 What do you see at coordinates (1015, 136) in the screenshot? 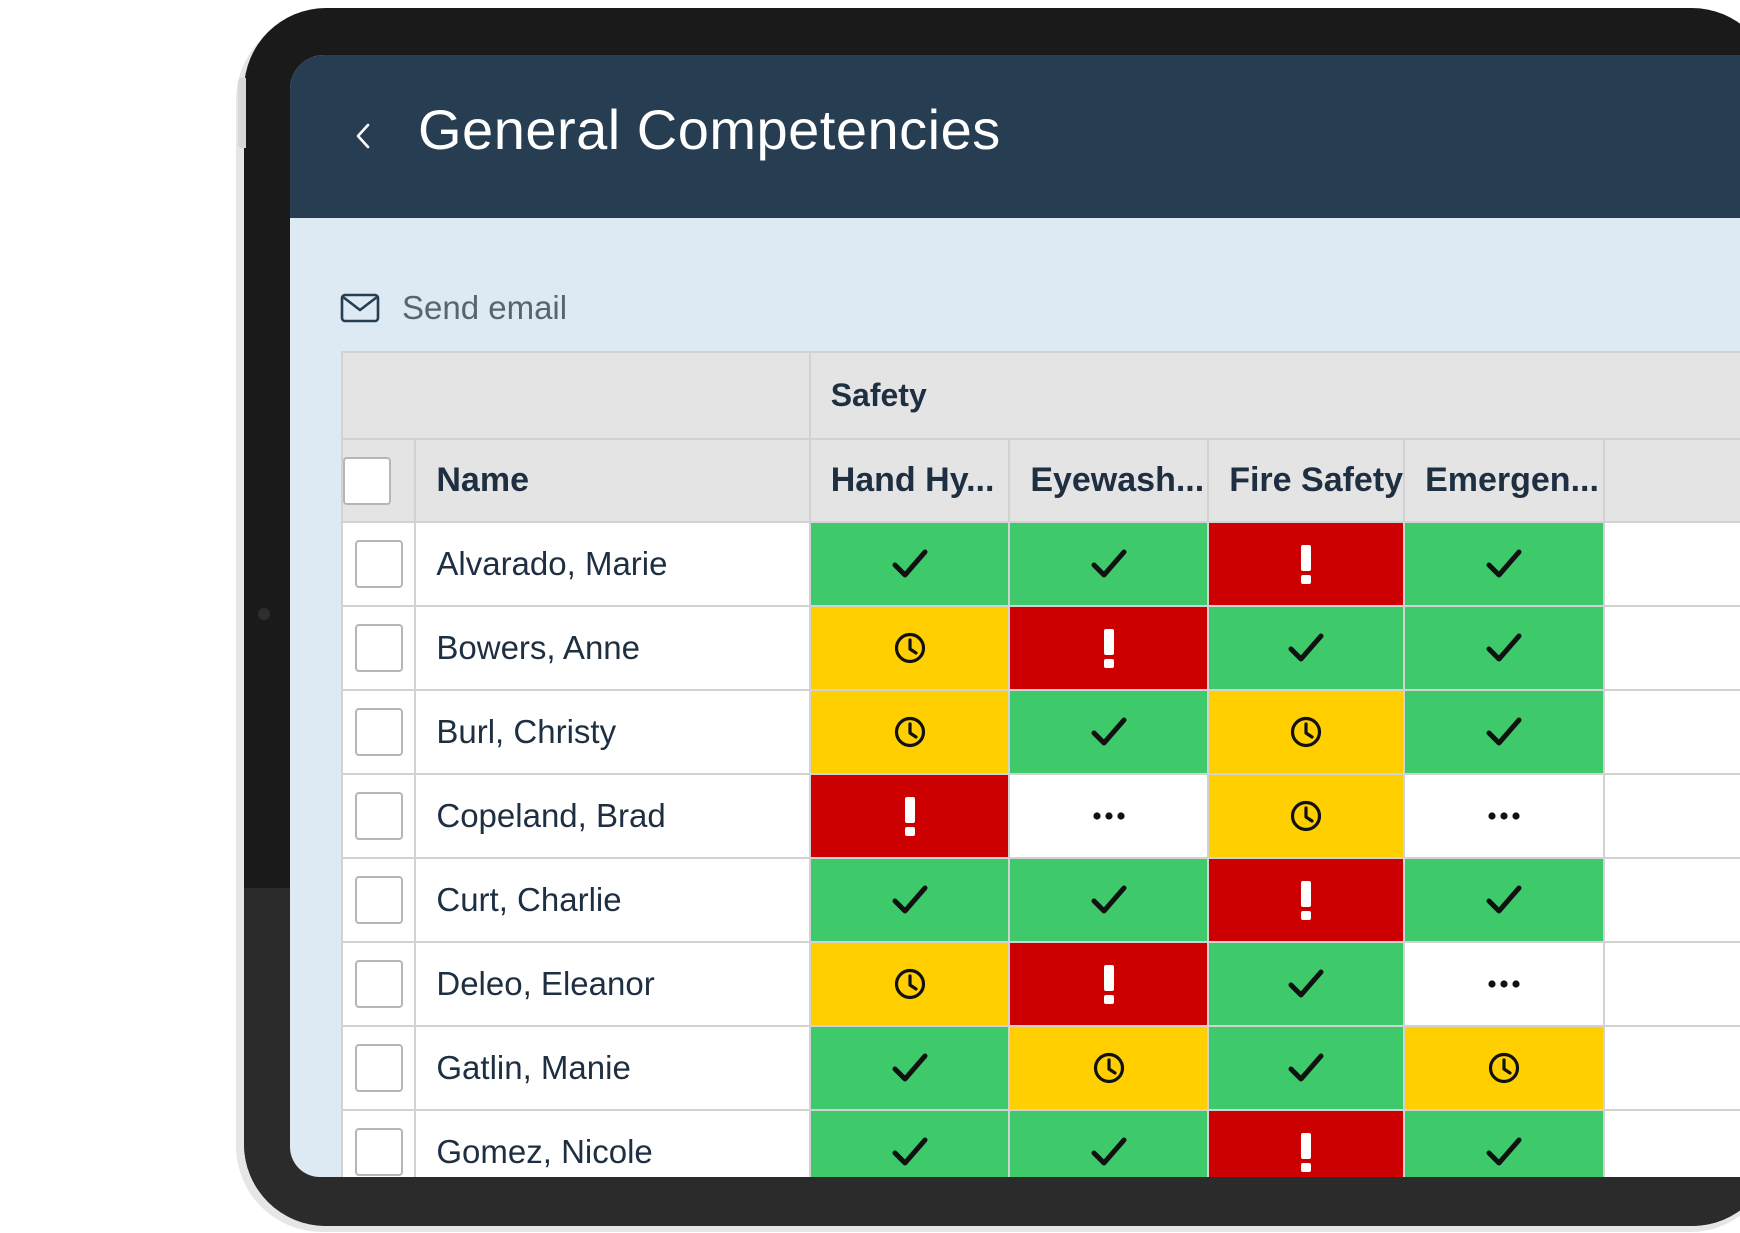
I see `app-header: General Competencies` at bounding box center [1015, 136].